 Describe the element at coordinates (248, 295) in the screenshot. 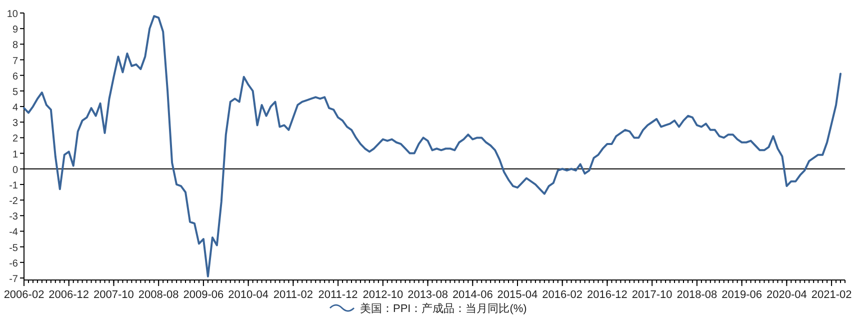

I see `x-tick-label: 2010-04` at that location.